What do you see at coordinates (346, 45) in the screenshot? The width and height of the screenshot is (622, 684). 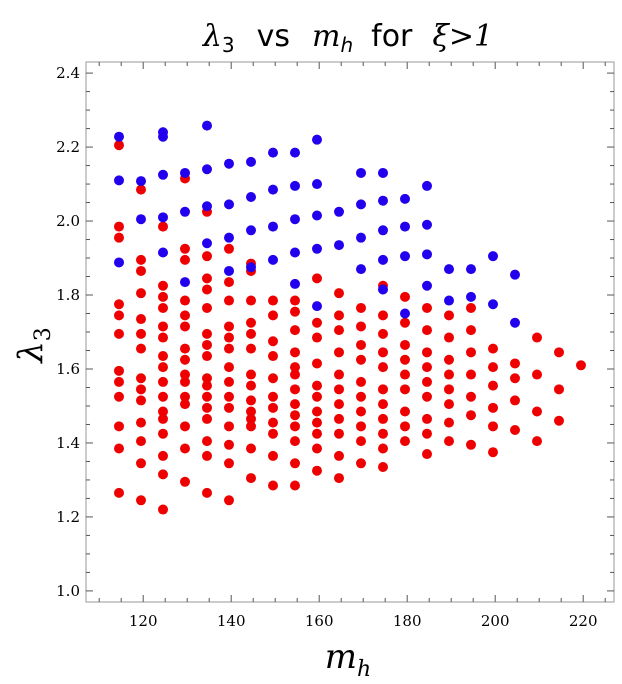 I see `title-m-sub: h` at bounding box center [346, 45].